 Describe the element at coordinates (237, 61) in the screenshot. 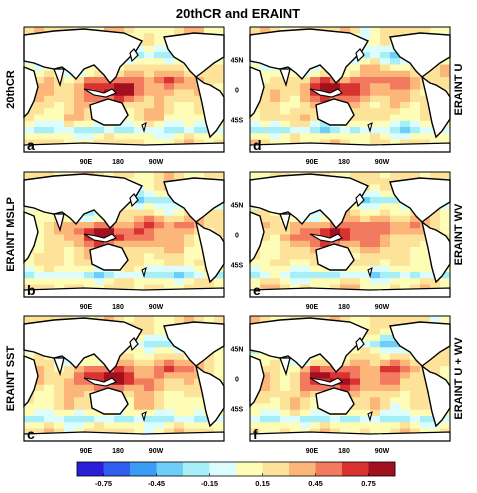

I see `y-tick-label: 45N` at that location.